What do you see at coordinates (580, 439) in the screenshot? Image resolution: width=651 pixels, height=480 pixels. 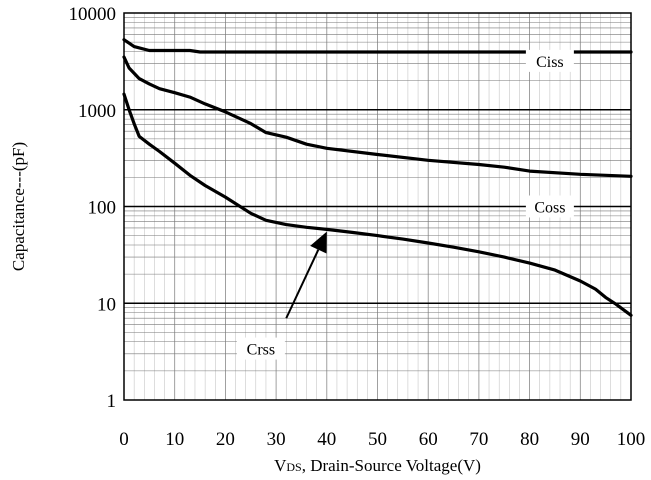 I see `x-tick-label: 90` at bounding box center [580, 439].